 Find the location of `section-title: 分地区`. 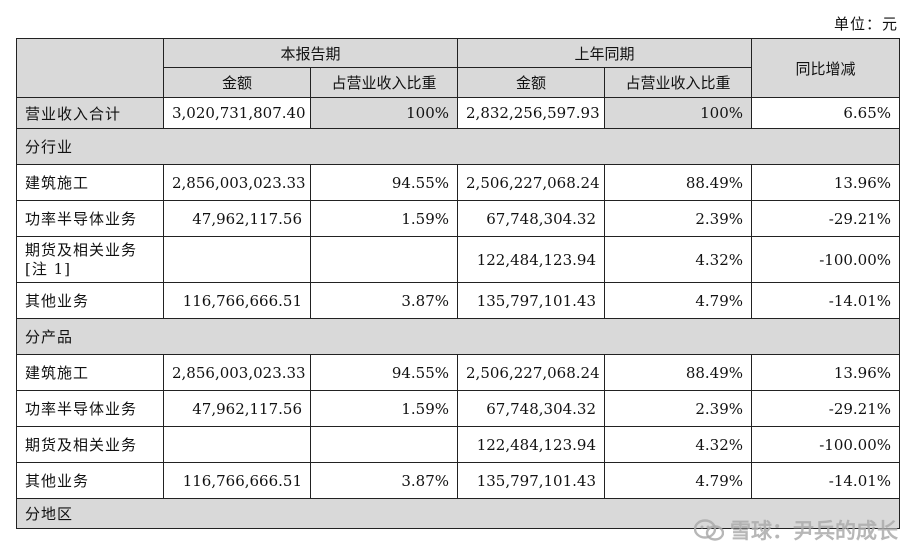

section-title: 分地区 is located at coordinates (458, 513).